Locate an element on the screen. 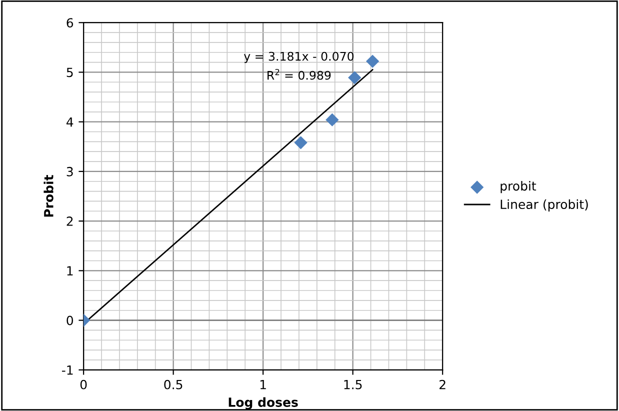  y-tick-label: 3 is located at coordinates (69, 171).